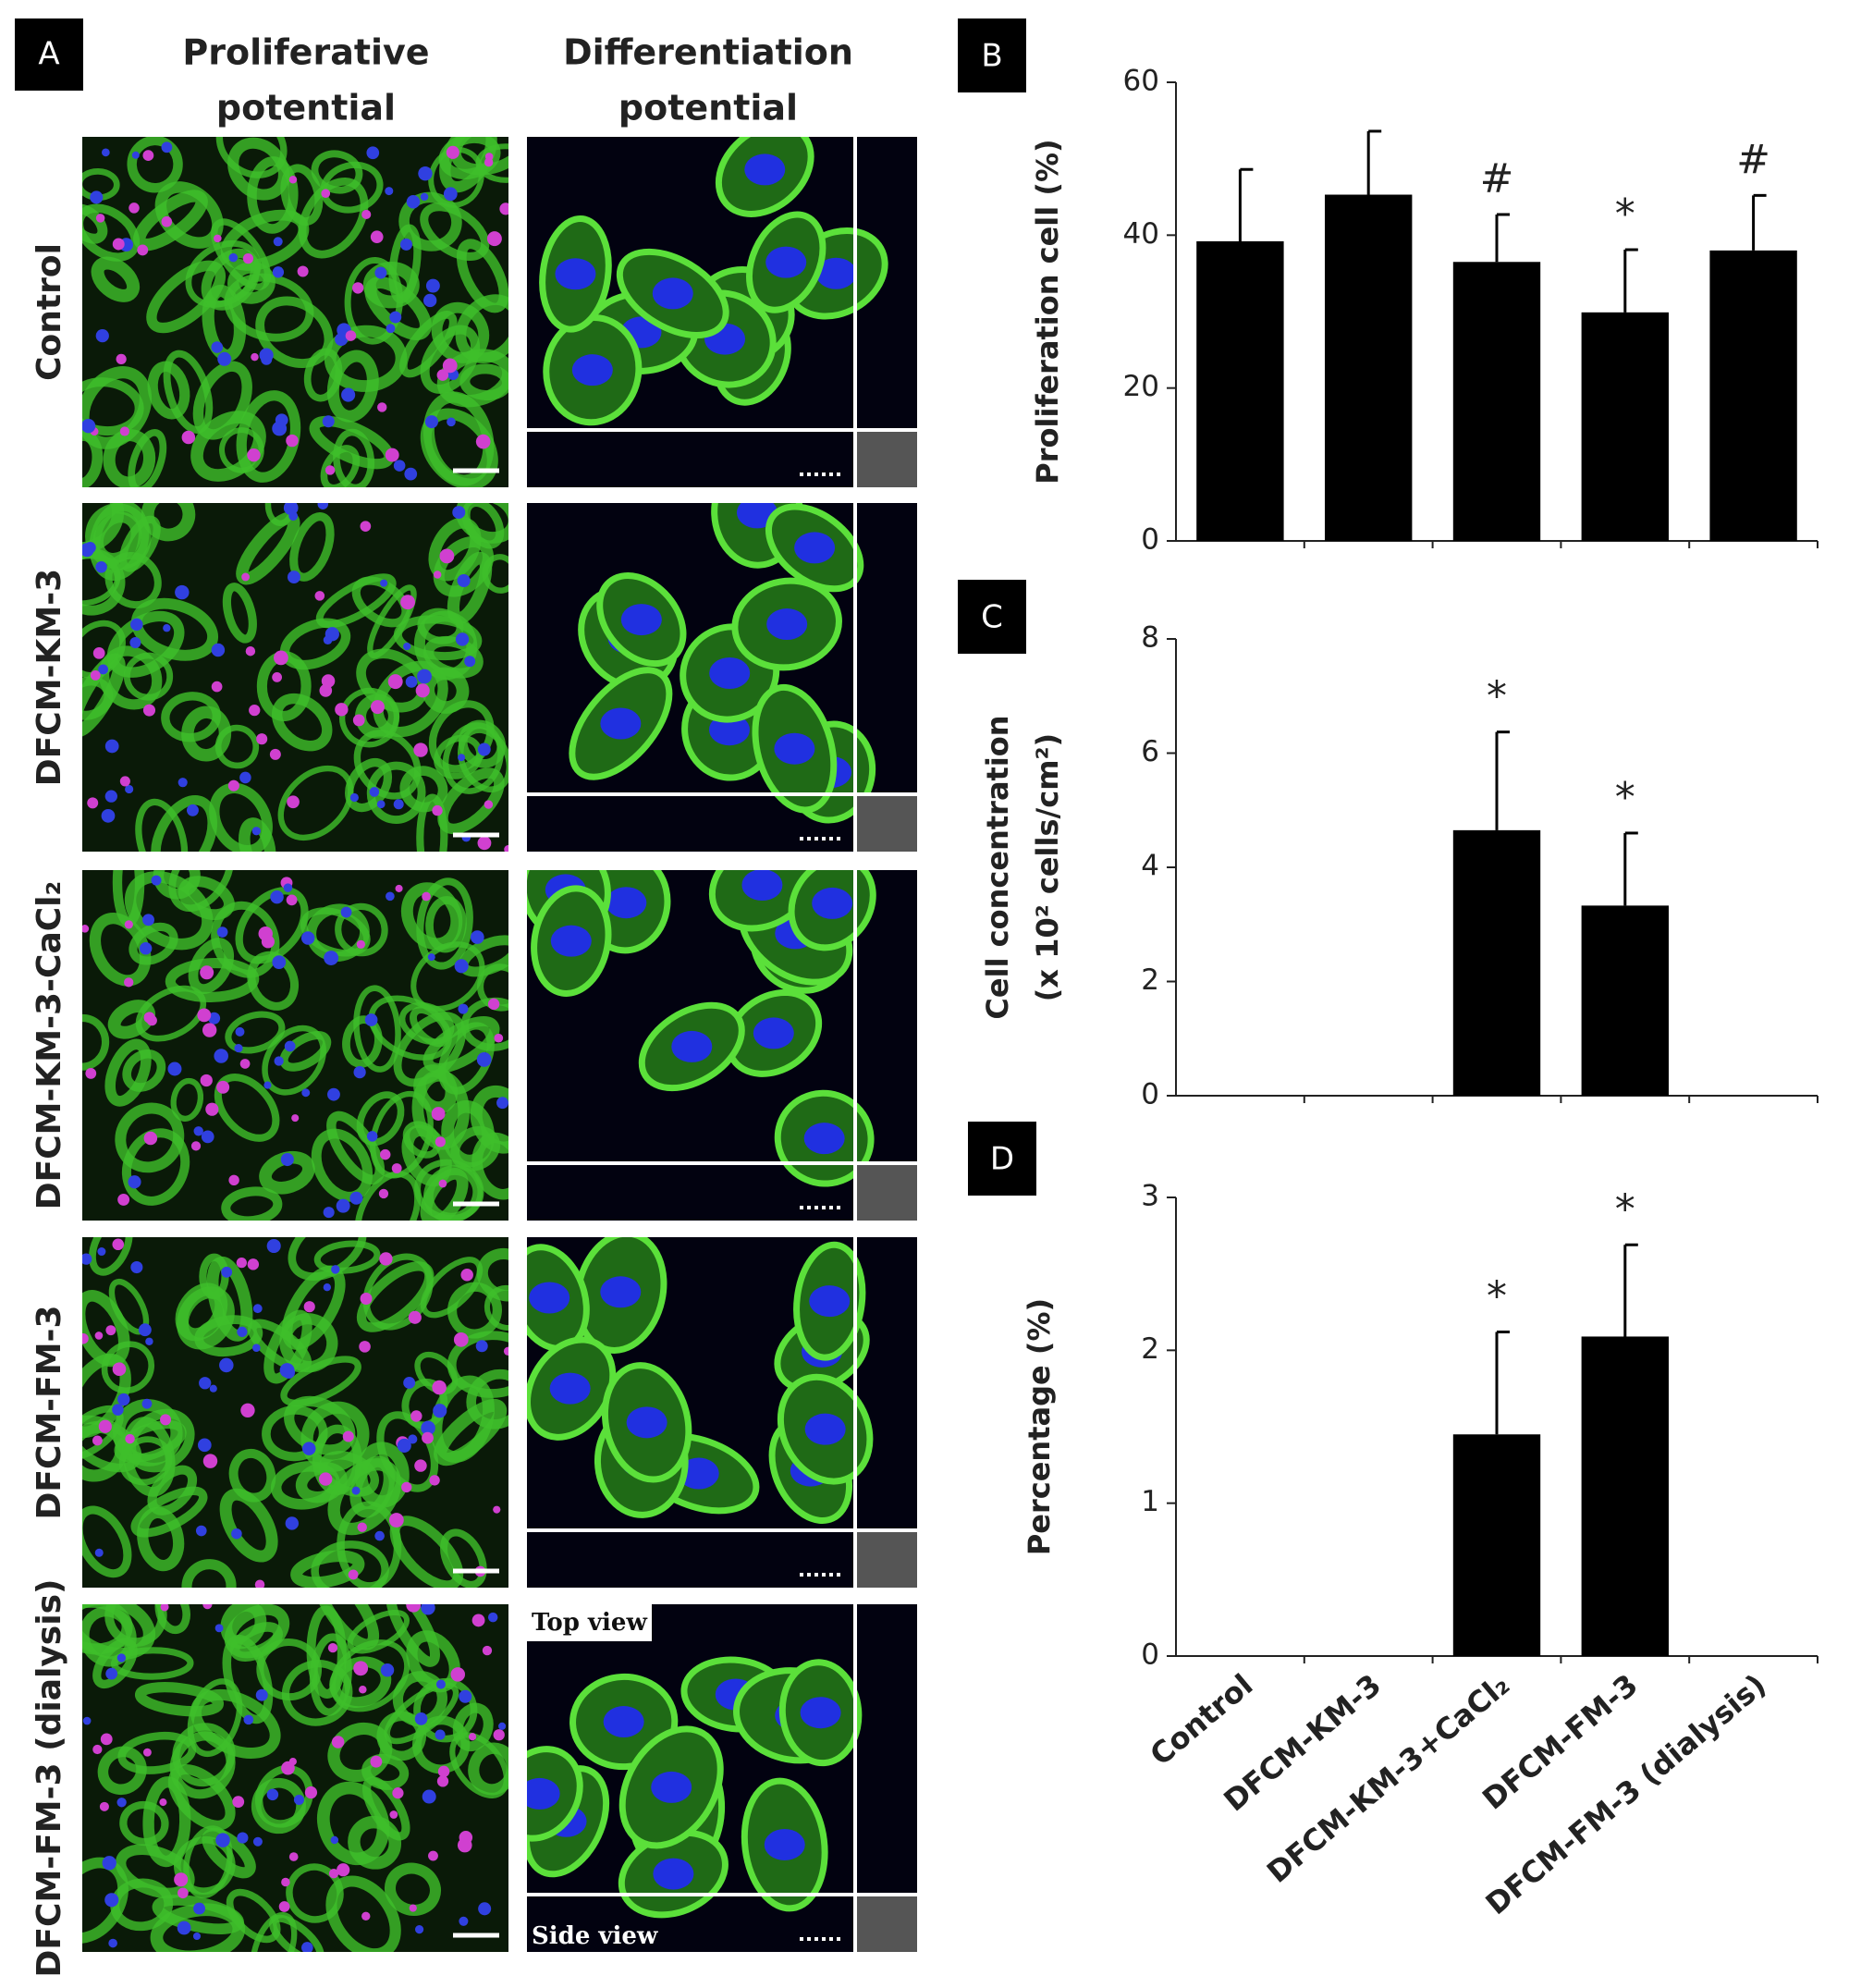  Describe the element at coordinates (48, 54) in the screenshot. I see `panel-label: A` at that location.